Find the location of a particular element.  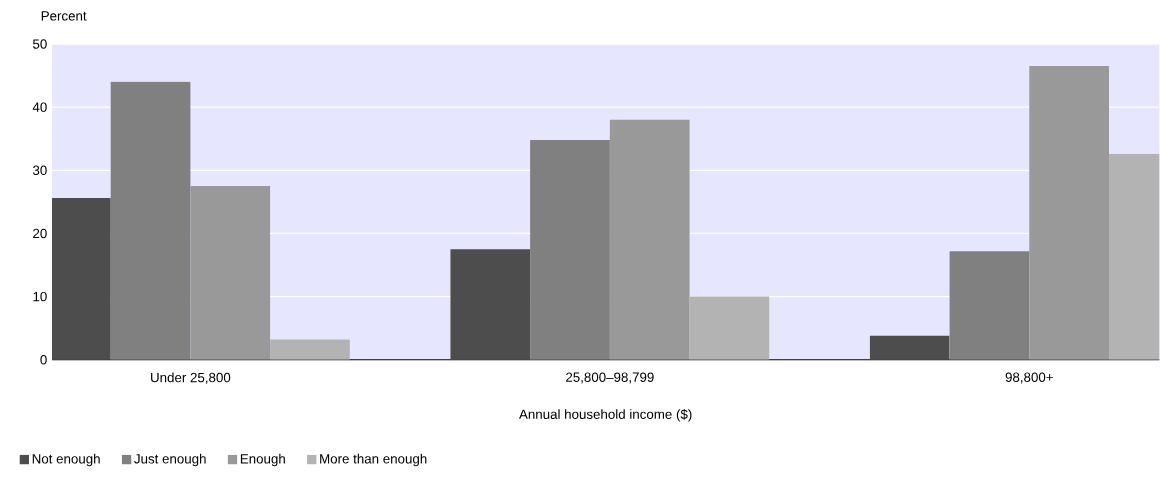

x-axis-title: Annual household income ($) is located at coordinates (605, 415).